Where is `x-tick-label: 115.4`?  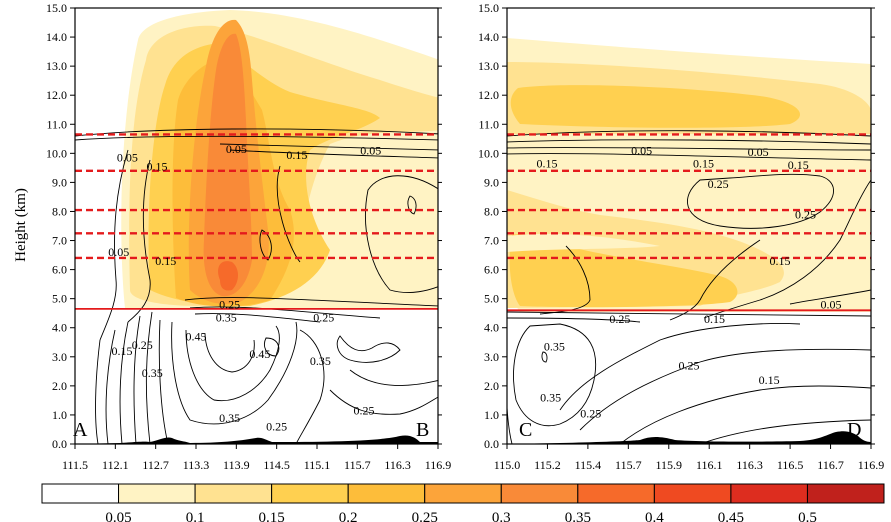
x-tick-label: 115.4 is located at coordinates (588, 465).